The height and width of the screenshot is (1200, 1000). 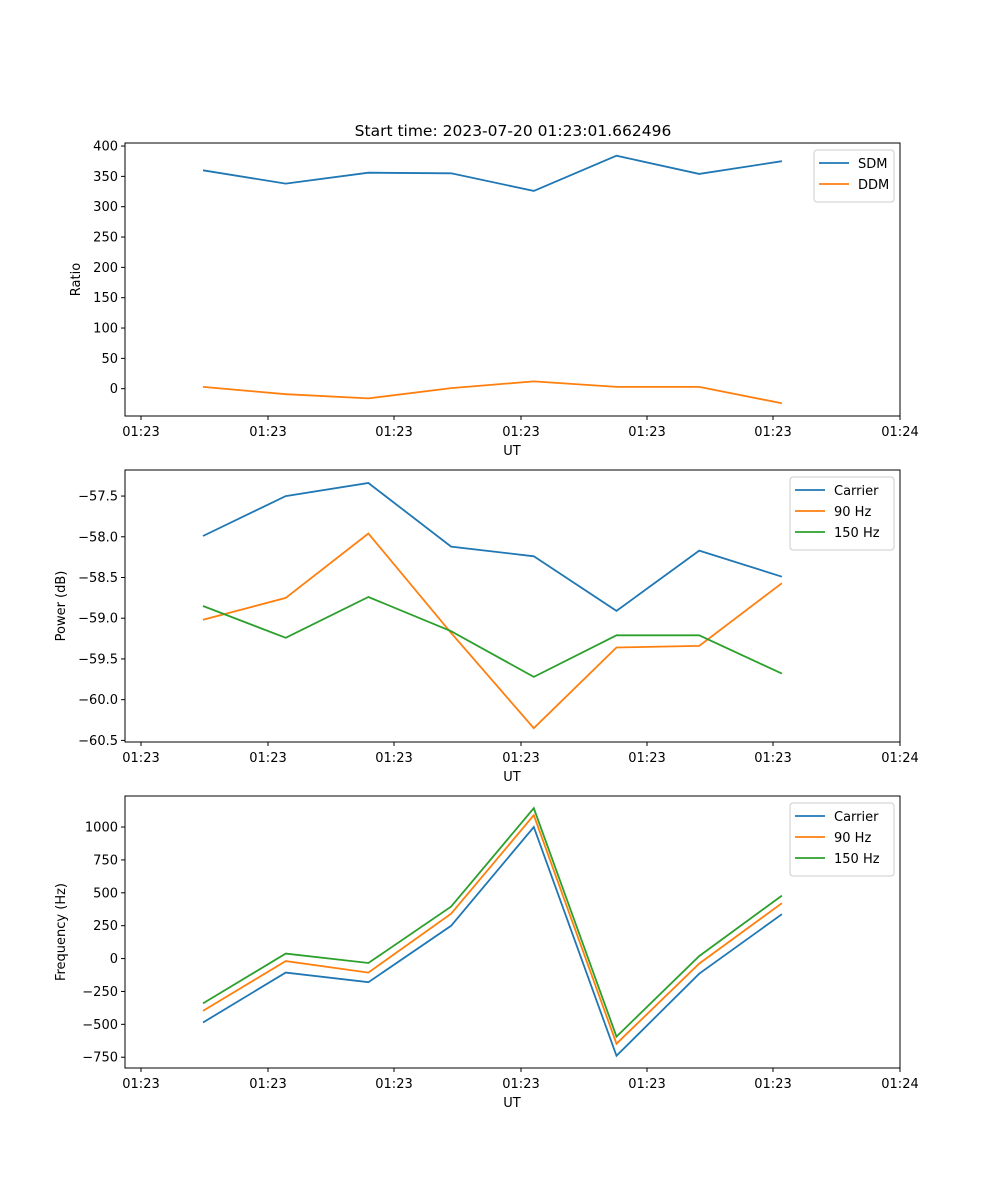 I want to click on y-tick-label: −60.5, so click(x=98, y=741).